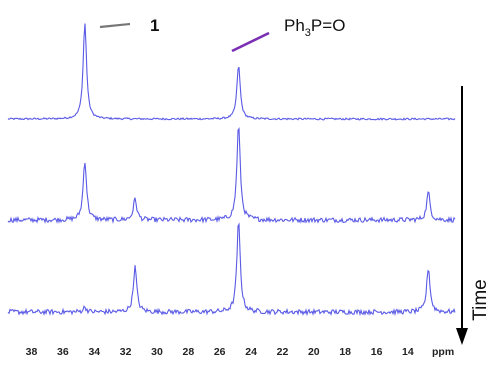 Image resolution: width=488 pixels, height=368 pixels. What do you see at coordinates (479, 300) in the screenshot?
I see `time-arrow-label: Time` at bounding box center [479, 300].